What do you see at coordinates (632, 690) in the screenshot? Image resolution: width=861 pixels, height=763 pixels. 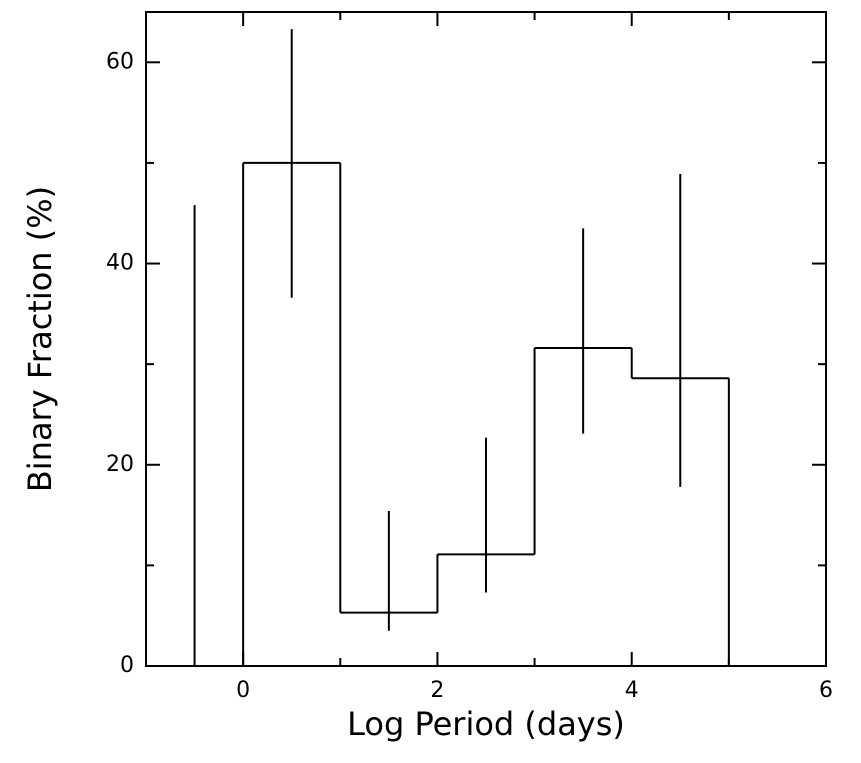 I see `x-tick-label: 4` at bounding box center [632, 690].